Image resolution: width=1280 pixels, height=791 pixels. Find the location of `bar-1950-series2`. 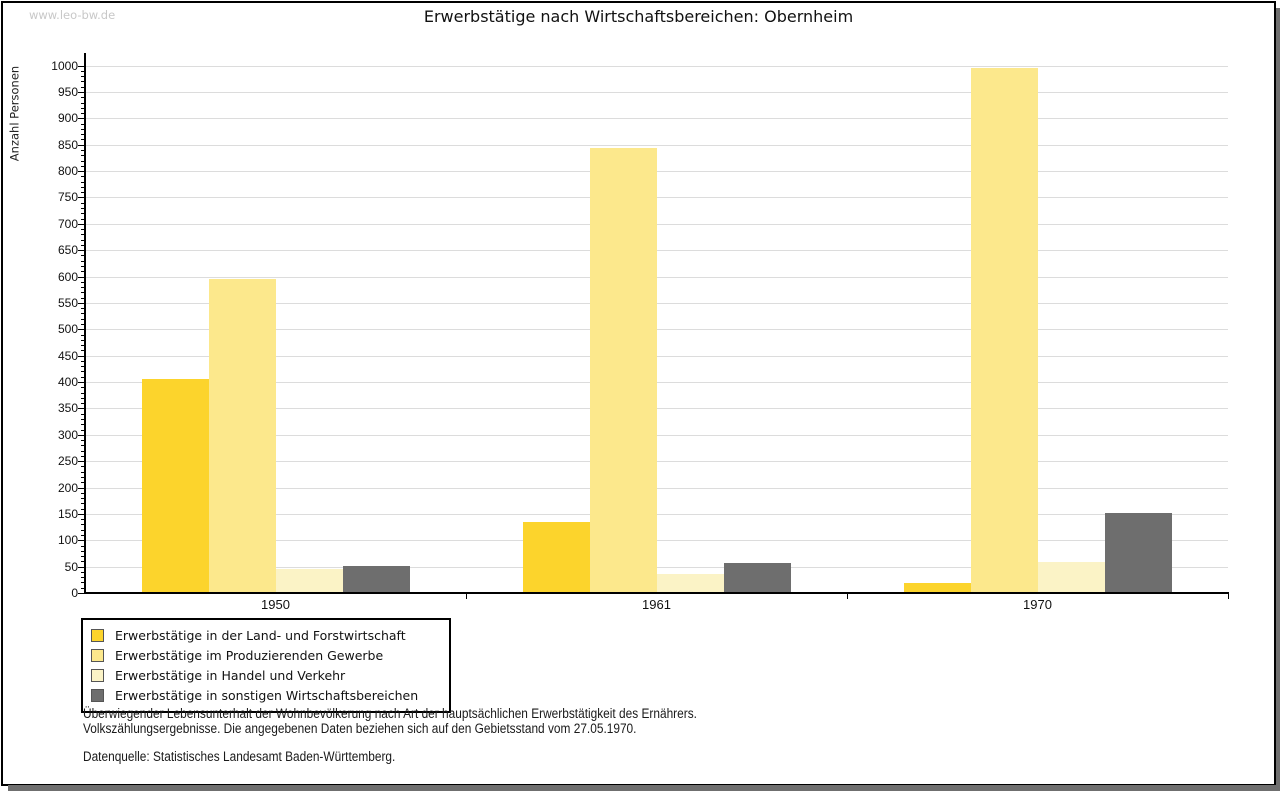

bar-1950-series2 is located at coordinates (242, 436).